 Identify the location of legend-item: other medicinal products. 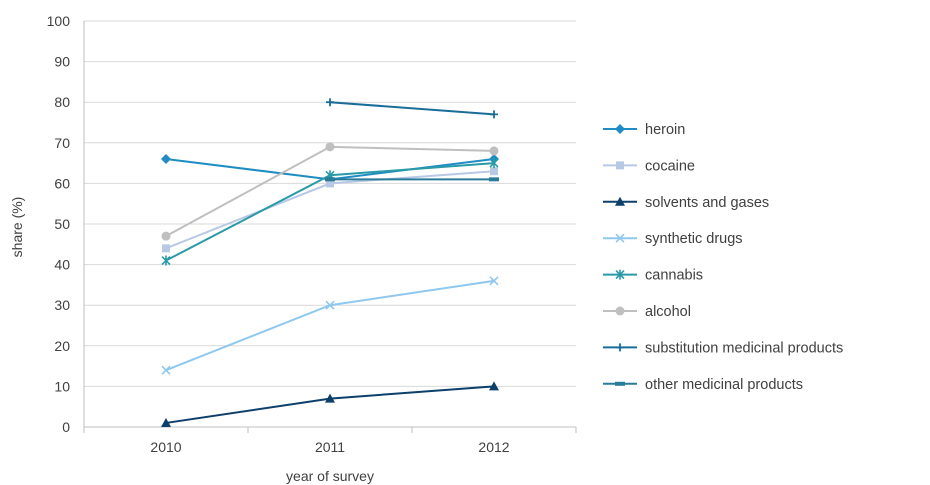
(703, 385).